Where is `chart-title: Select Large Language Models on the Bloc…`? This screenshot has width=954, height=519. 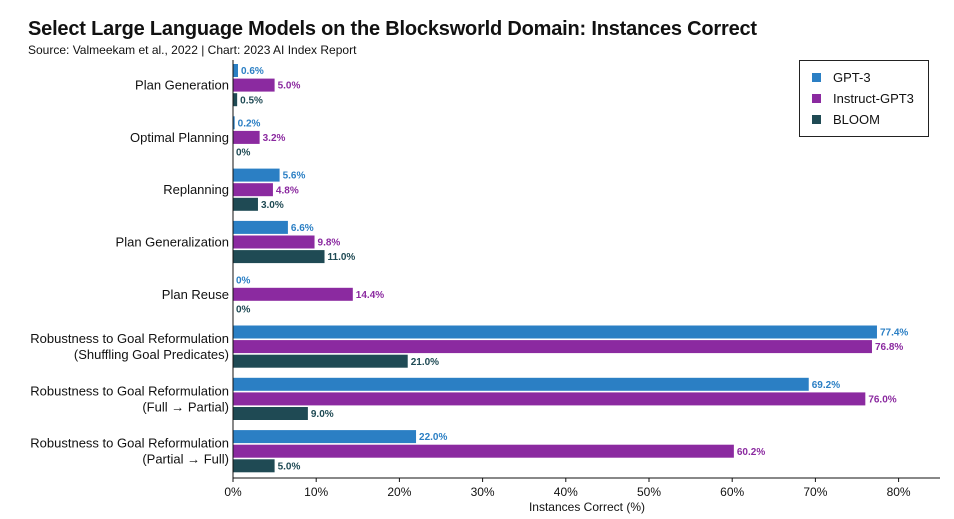
chart-title: Select Large Language Models on the Bloc… is located at coordinates (392, 29).